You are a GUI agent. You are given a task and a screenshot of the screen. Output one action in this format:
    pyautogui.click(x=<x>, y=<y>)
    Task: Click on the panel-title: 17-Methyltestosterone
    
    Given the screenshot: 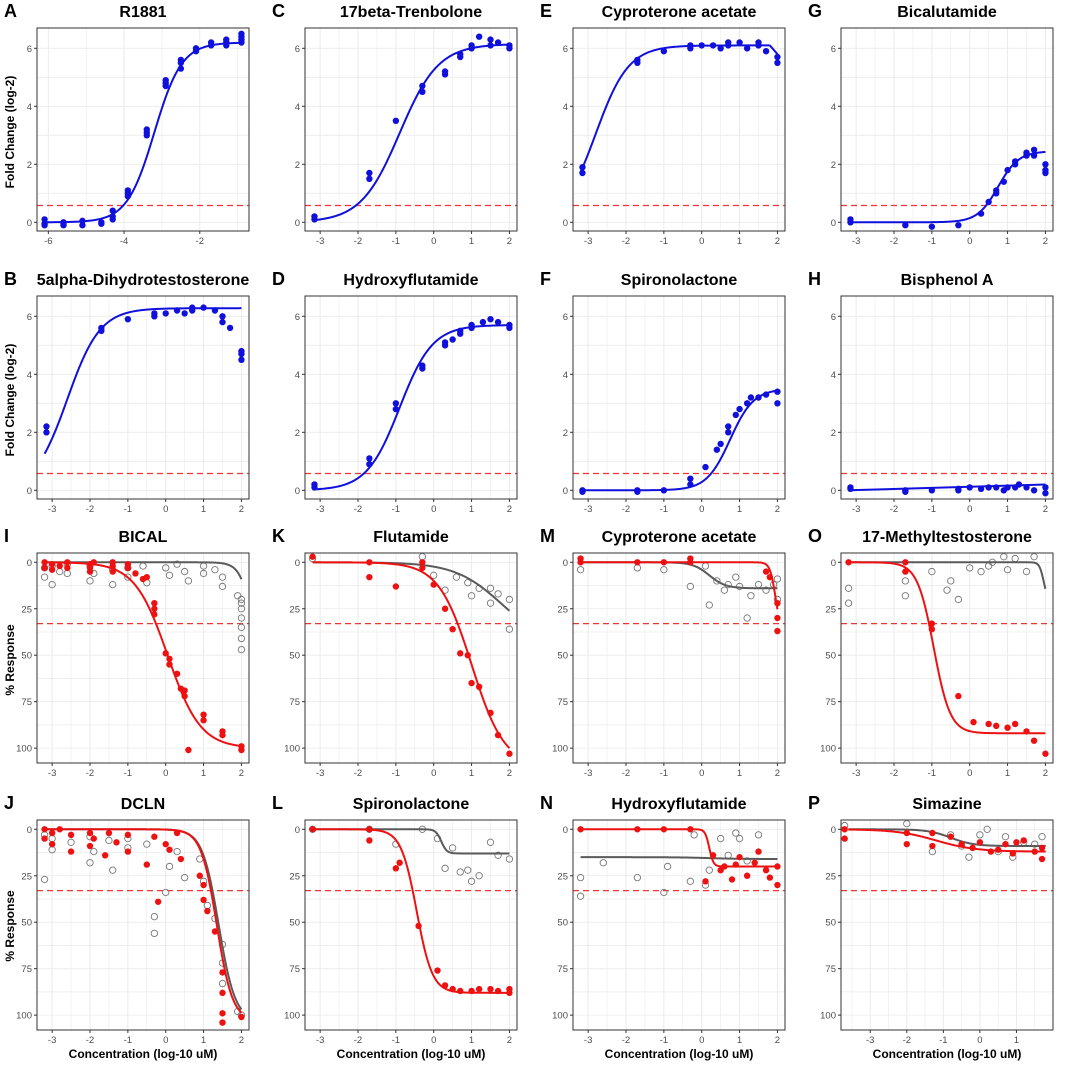 What is the action you would take?
    pyautogui.click(x=947, y=537)
    